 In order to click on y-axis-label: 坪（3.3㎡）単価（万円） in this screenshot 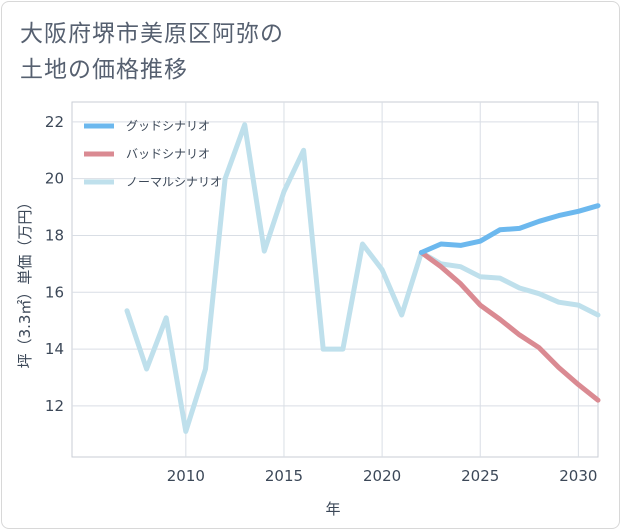, I will do `click(25, 282)`.